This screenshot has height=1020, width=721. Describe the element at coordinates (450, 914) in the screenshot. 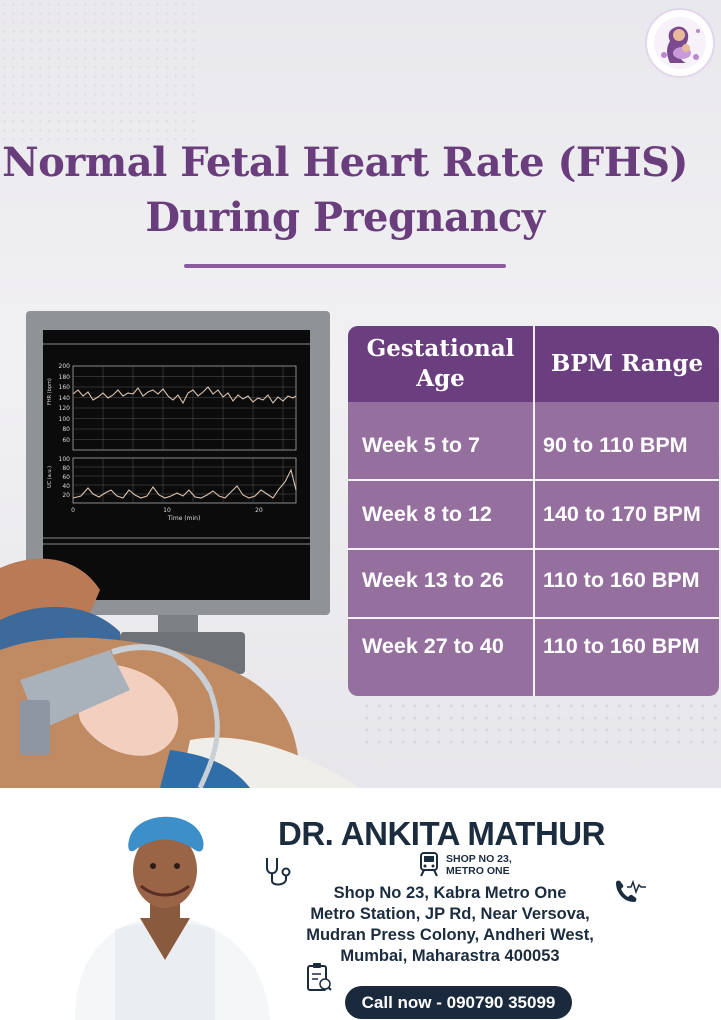

I see `address-line-2: Metro Station, JP Rd, Near Versova,` at that location.